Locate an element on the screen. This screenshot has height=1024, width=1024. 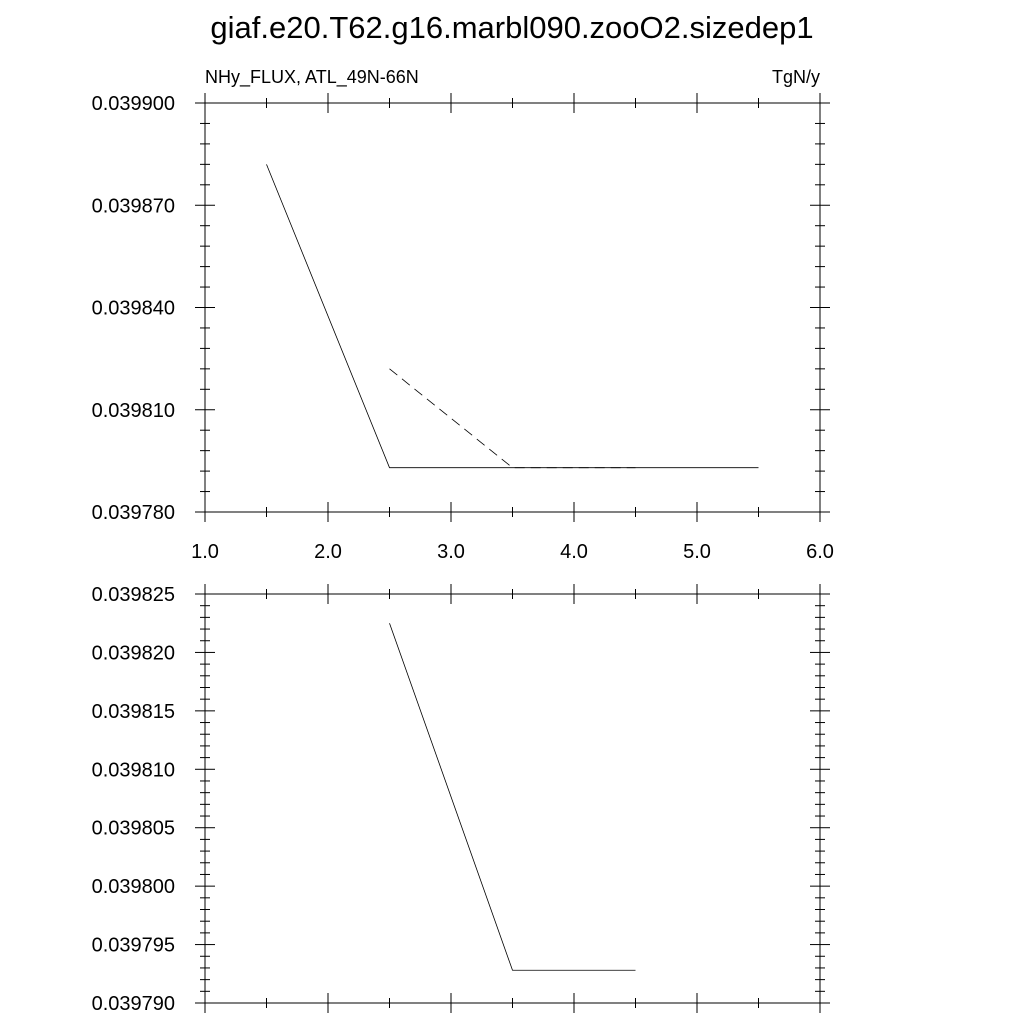
top-series is located at coordinates (512, 316).